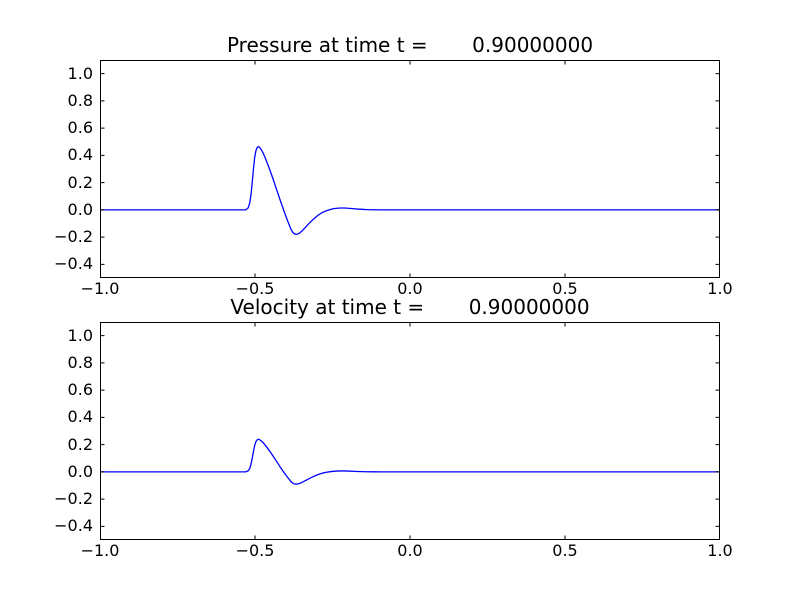 The height and width of the screenshot is (600, 800). What do you see at coordinates (410, 190) in the screenshot?
I see `pressure-curve` at bounding box center [410, 190].